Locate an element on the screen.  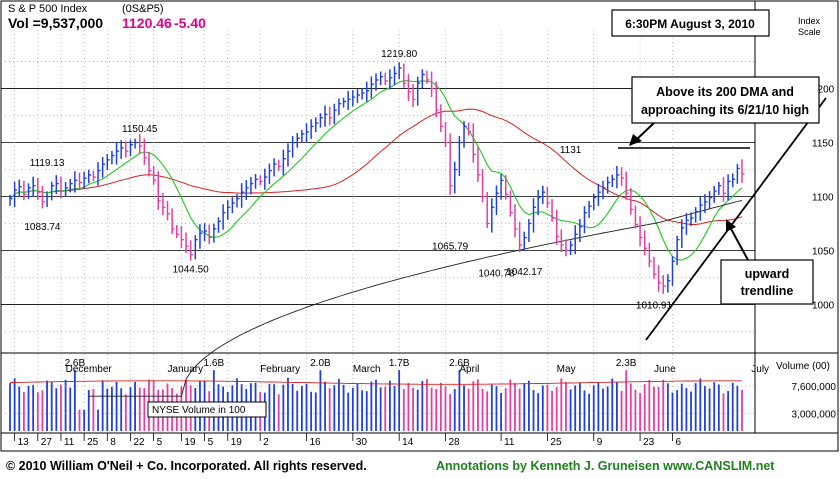
price-label: 1083.74 is located at coordinates (42, 227).